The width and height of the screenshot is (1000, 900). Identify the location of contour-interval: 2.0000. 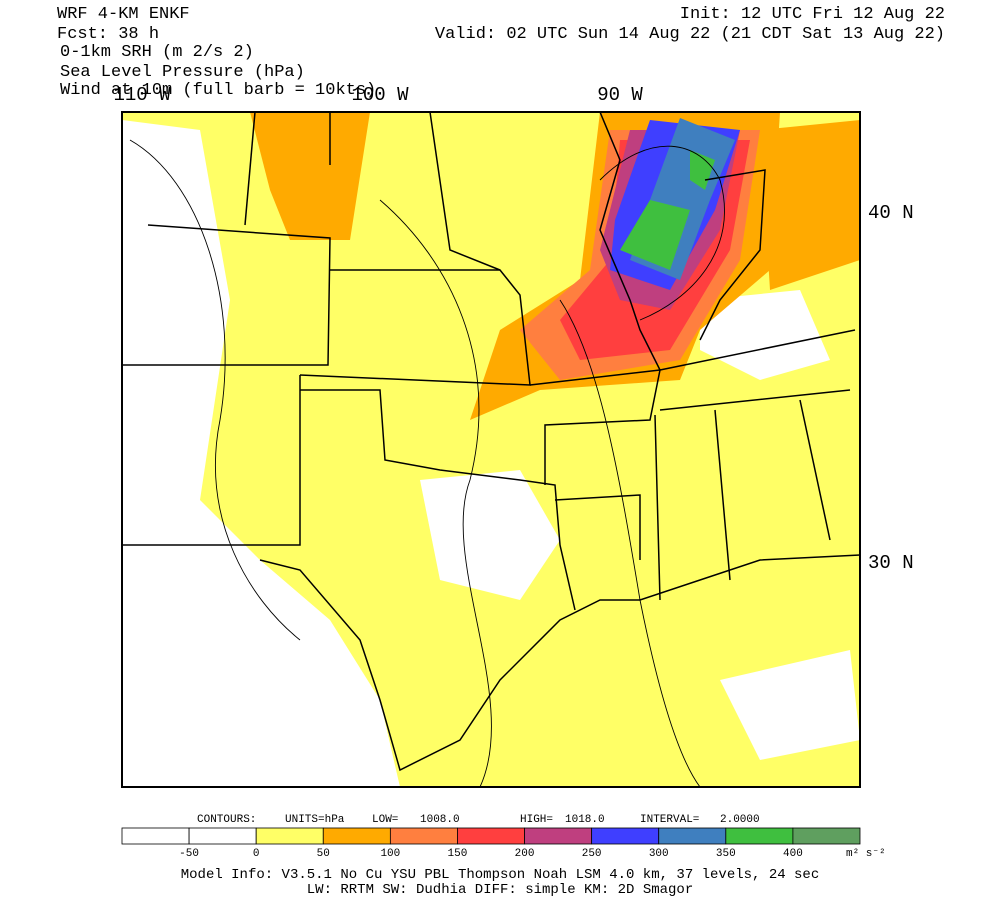
(740, 820).